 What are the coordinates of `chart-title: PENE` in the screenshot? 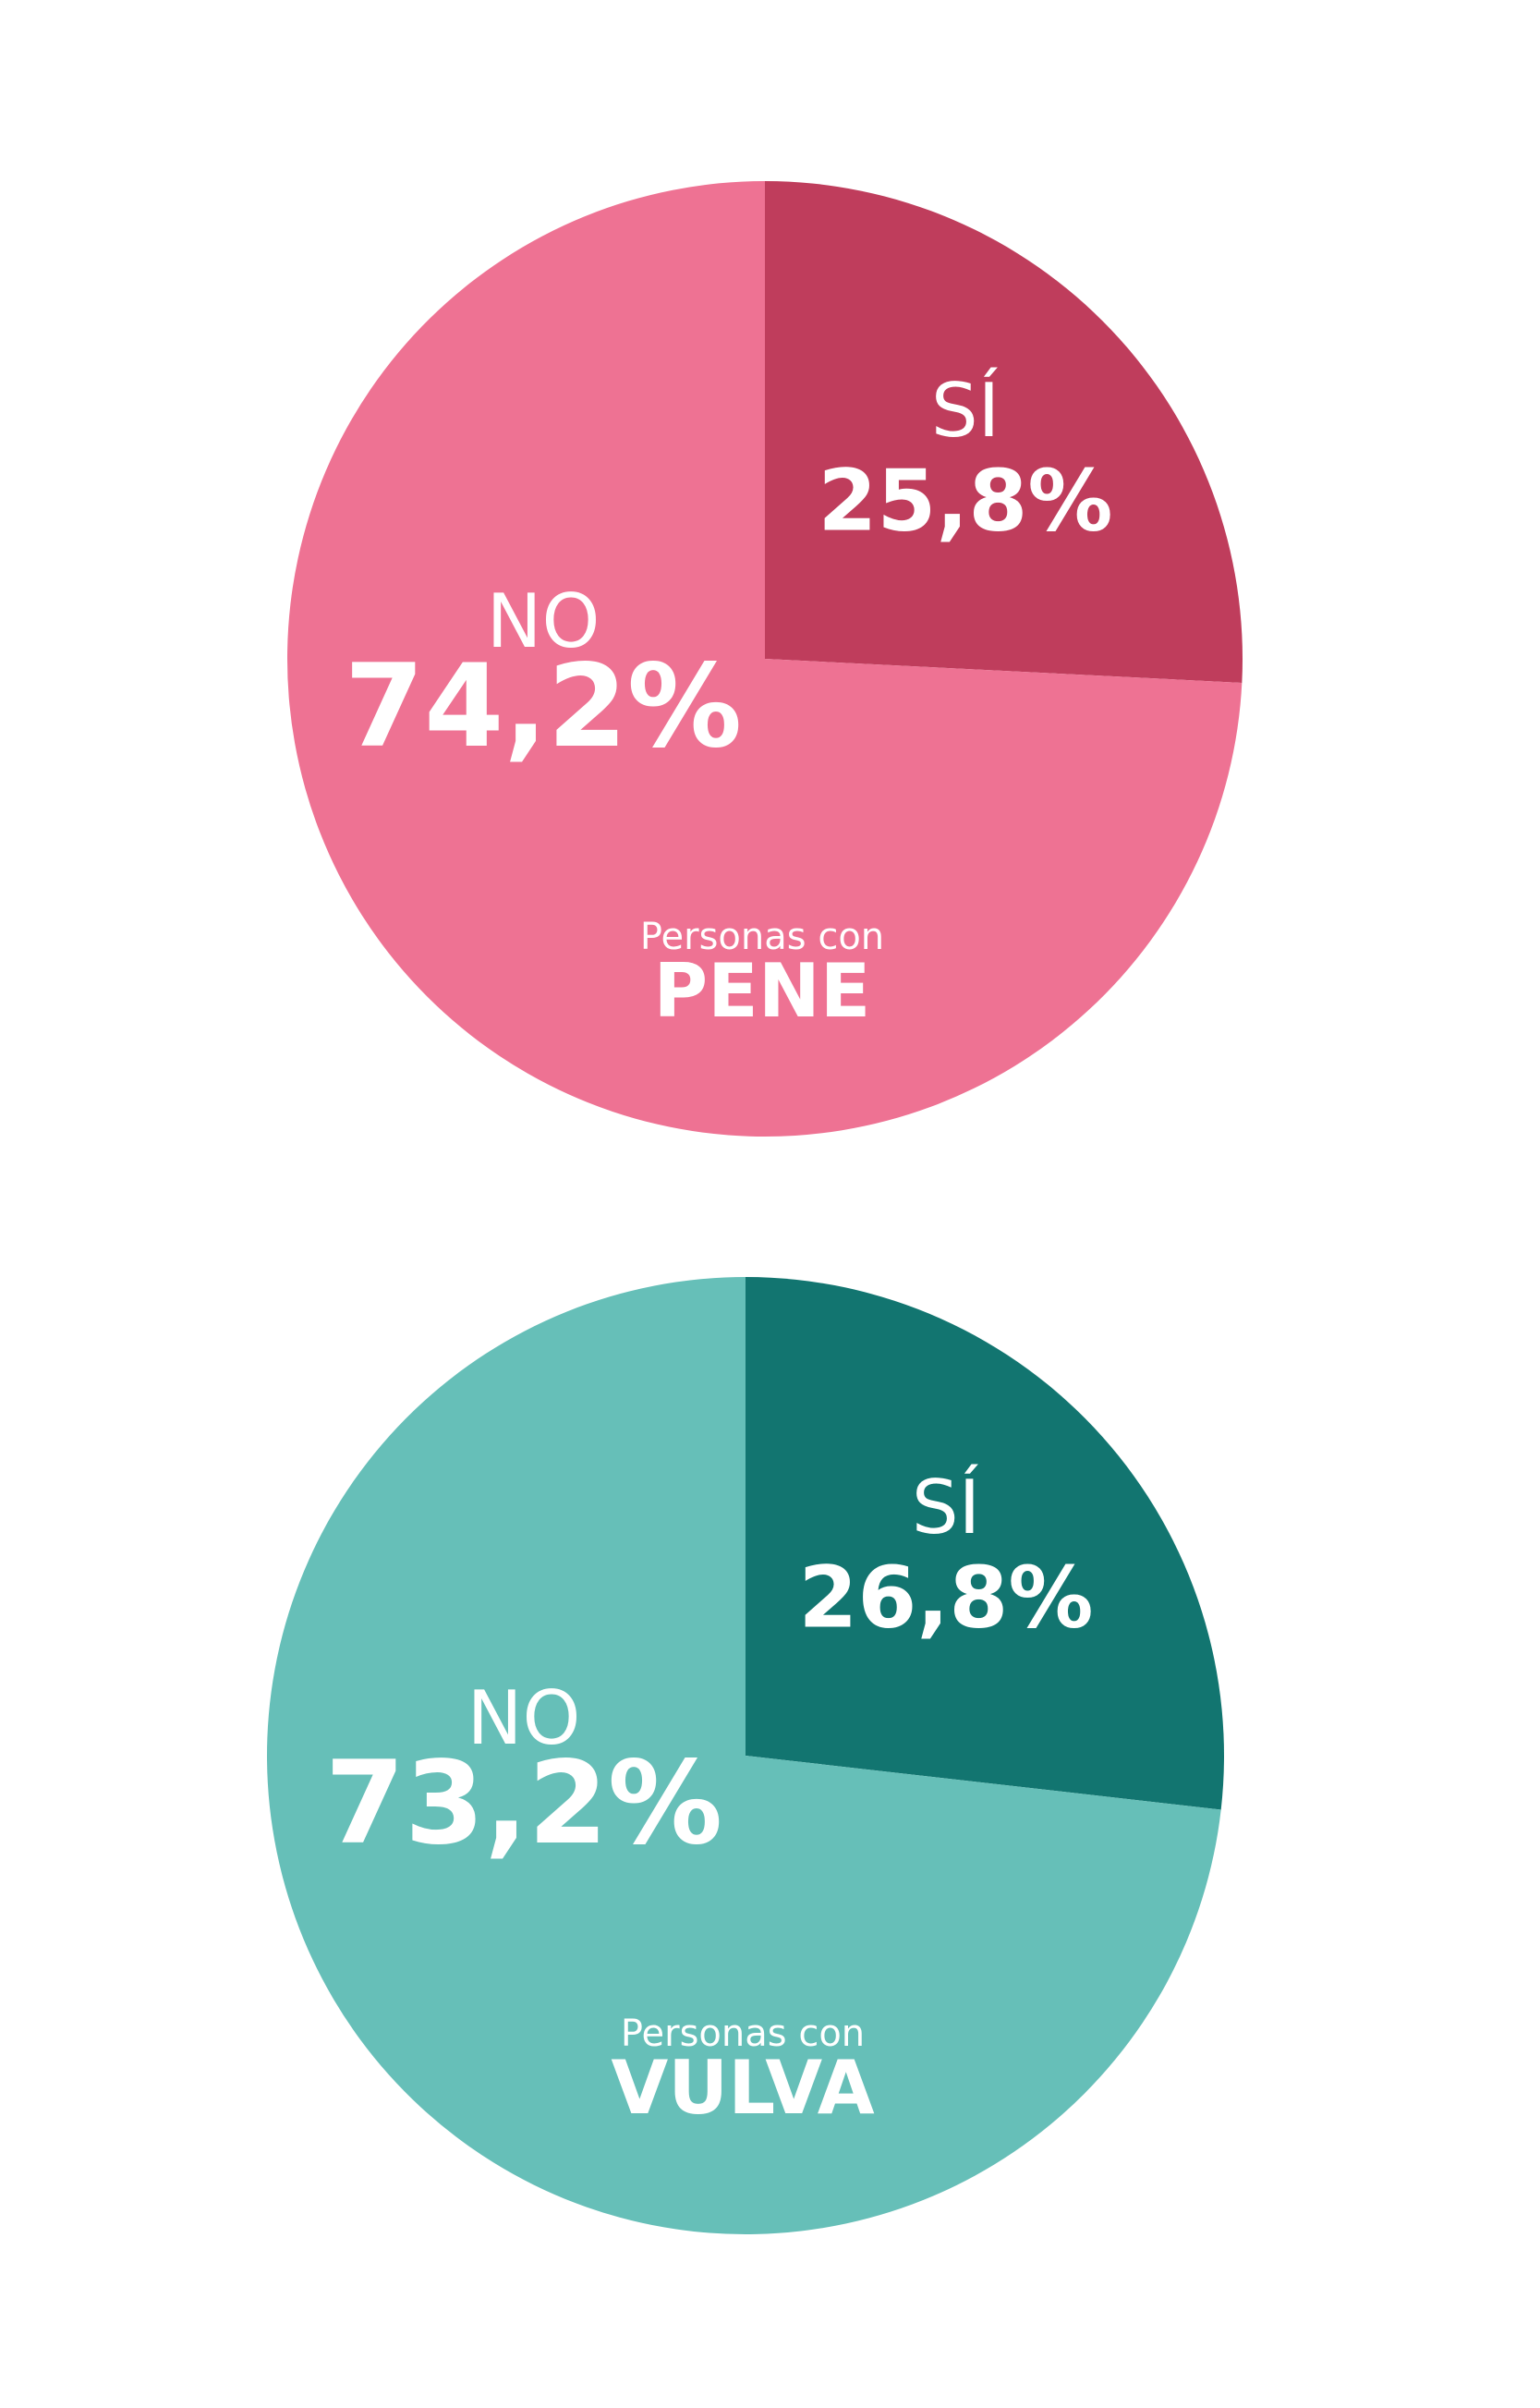 It's located at (763, 991).